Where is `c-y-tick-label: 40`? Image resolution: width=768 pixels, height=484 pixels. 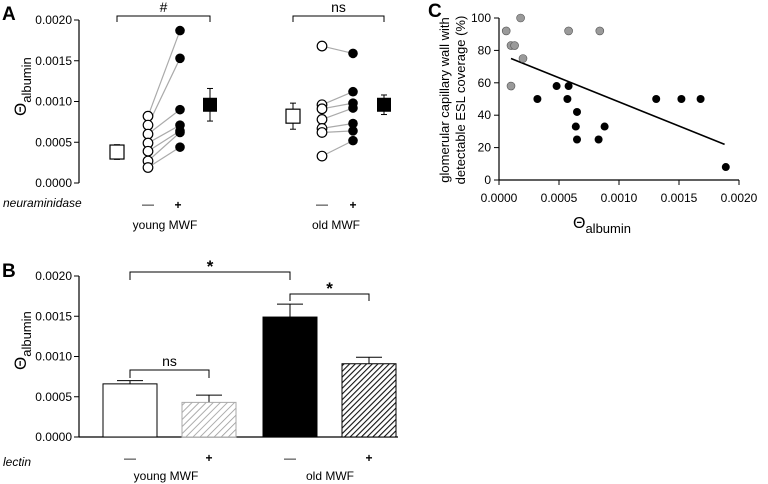
c-y-tick-label: 40 is located at coordinates (485, 115).